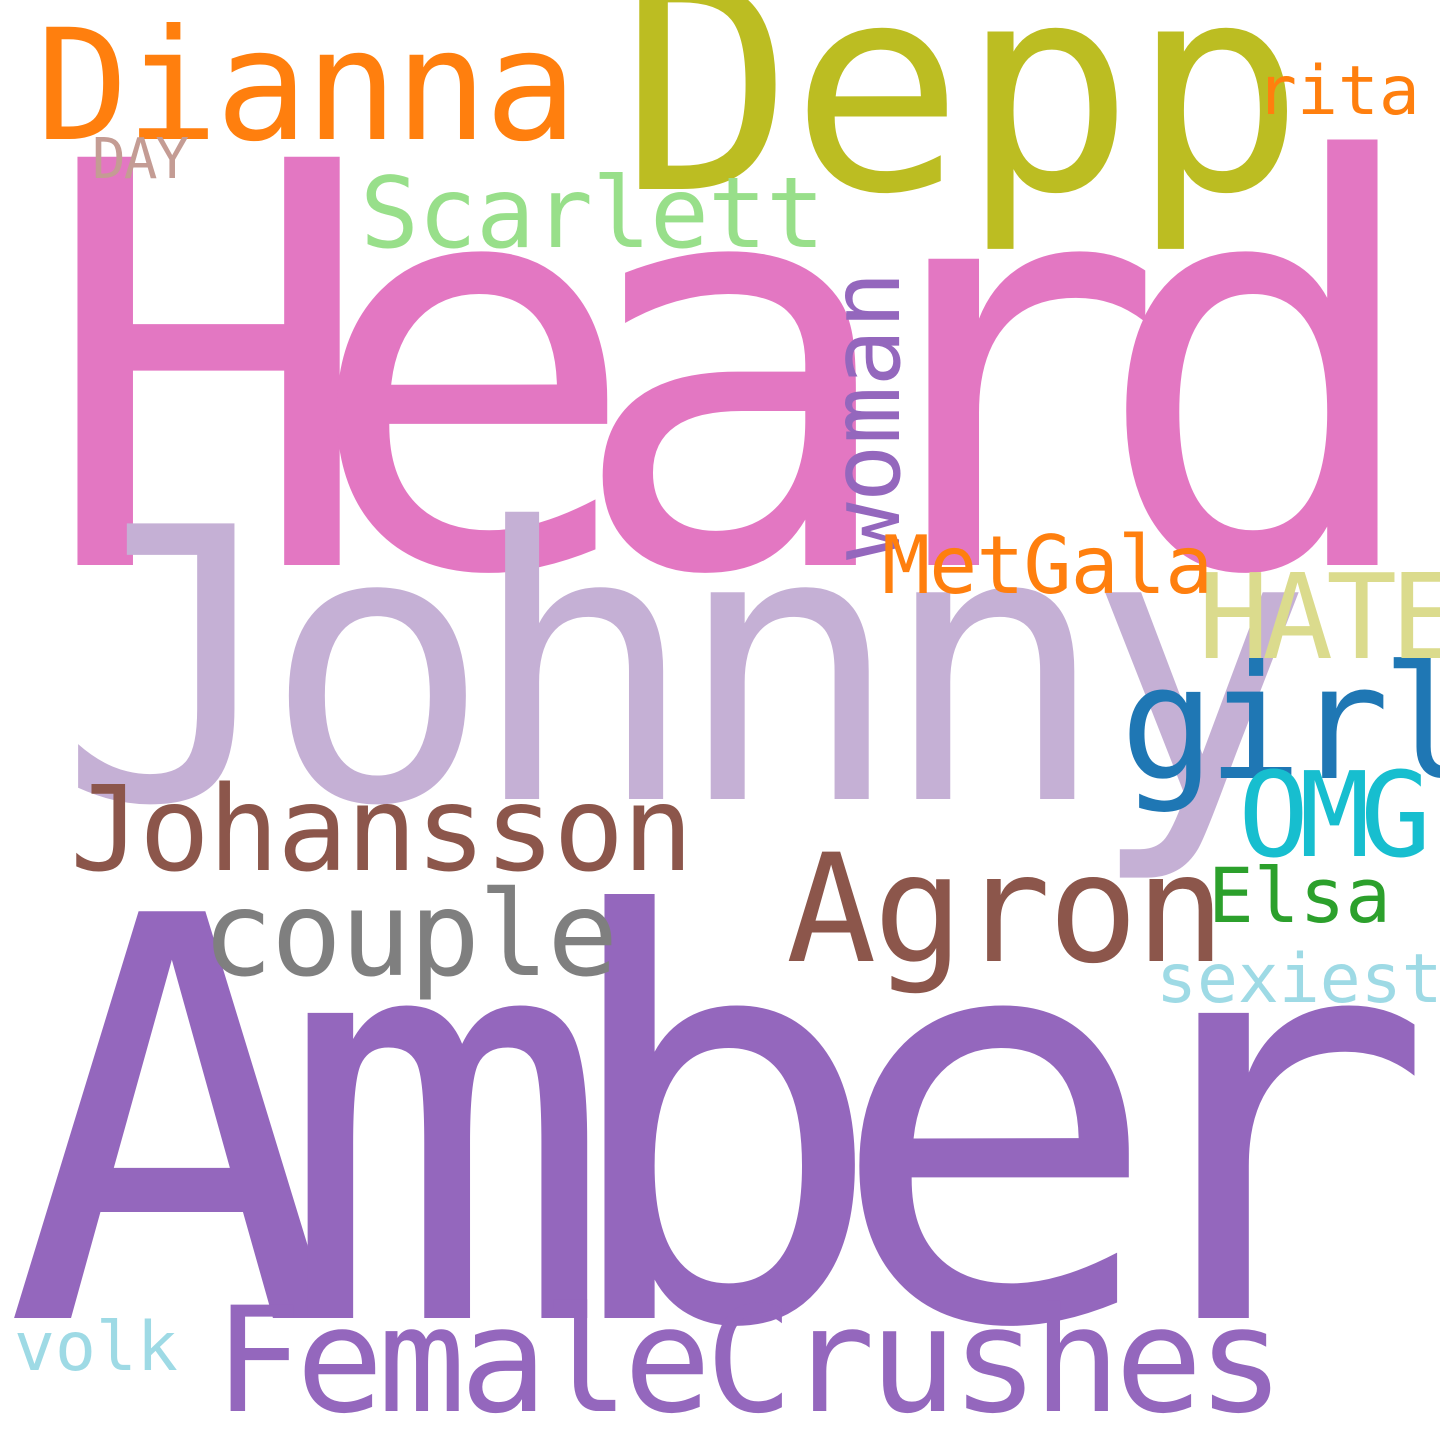  I want to click on word-girl: girl, so click(1280, 724).